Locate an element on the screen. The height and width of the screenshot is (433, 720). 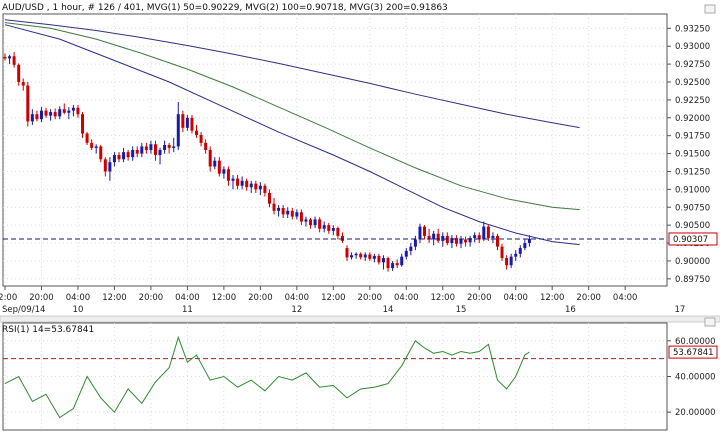
price-tick-label: 0.91250 is located at coordinates (692, 172).